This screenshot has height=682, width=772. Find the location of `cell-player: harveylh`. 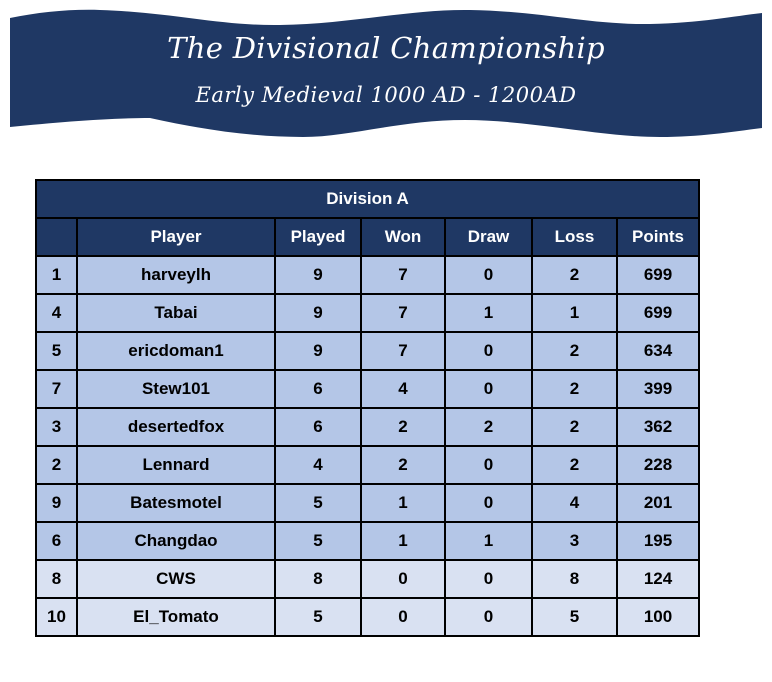

cell-player: harveylh is located at coordinates (176, 275).